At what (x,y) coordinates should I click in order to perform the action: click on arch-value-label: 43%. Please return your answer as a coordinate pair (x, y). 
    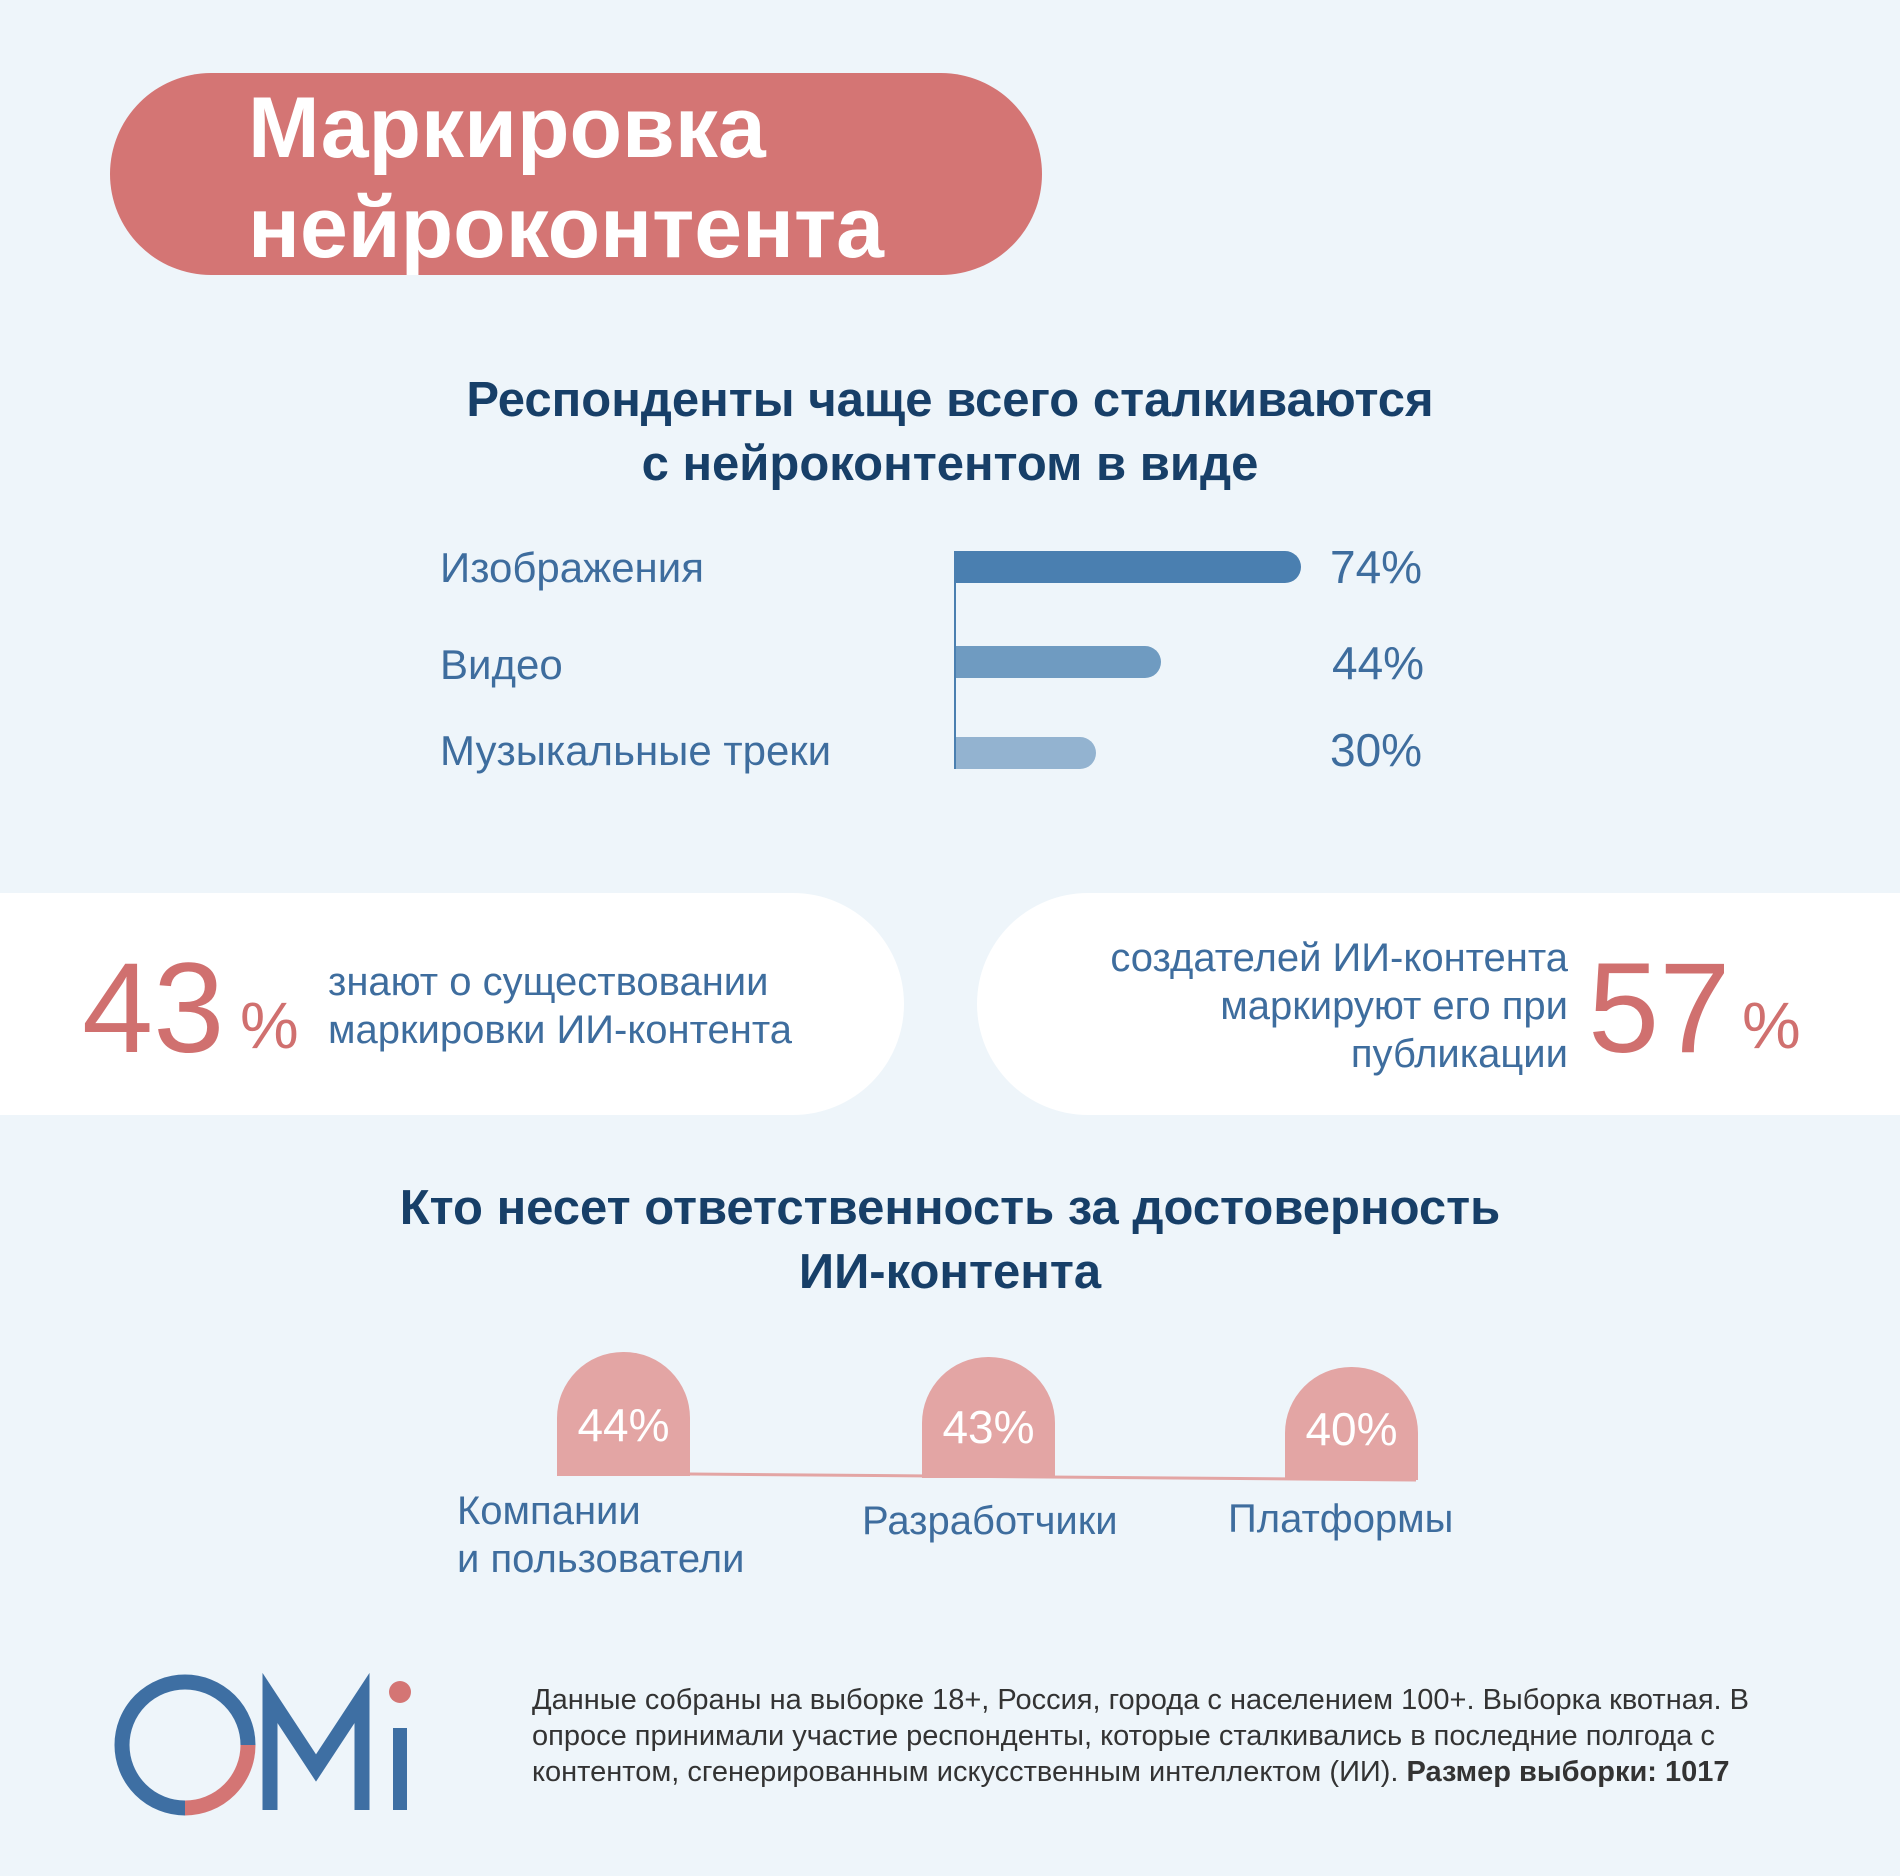
    Looking at the image, I should click on (988, 1427).